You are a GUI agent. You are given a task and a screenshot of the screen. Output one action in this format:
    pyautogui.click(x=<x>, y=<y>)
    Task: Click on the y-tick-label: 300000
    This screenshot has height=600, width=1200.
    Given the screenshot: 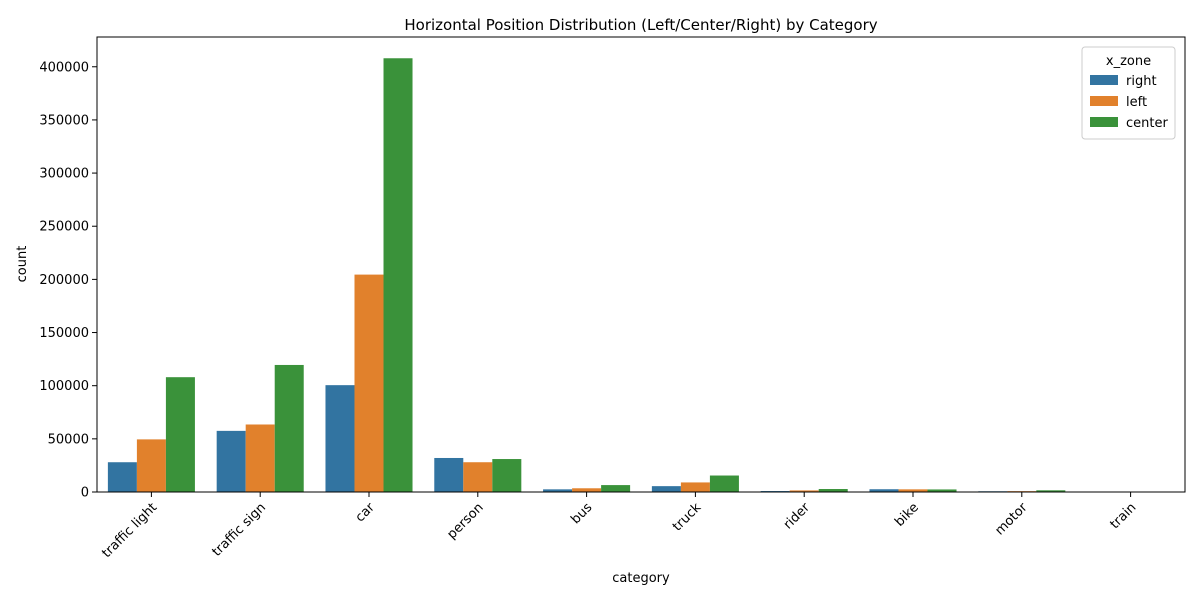 What is the action you would take?
    pyautogui.click(x=64, y=174)
    